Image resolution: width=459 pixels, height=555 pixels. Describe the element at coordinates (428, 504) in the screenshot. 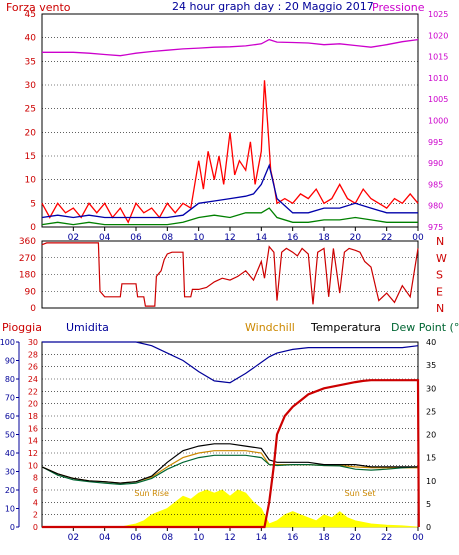

I see `temperature-tick-label: 5` at that location.